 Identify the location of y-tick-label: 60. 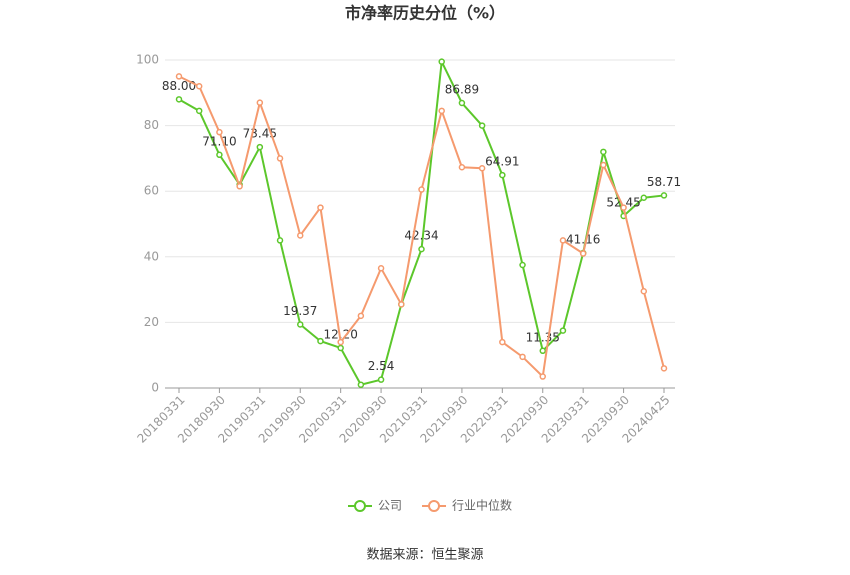
(151, 191).